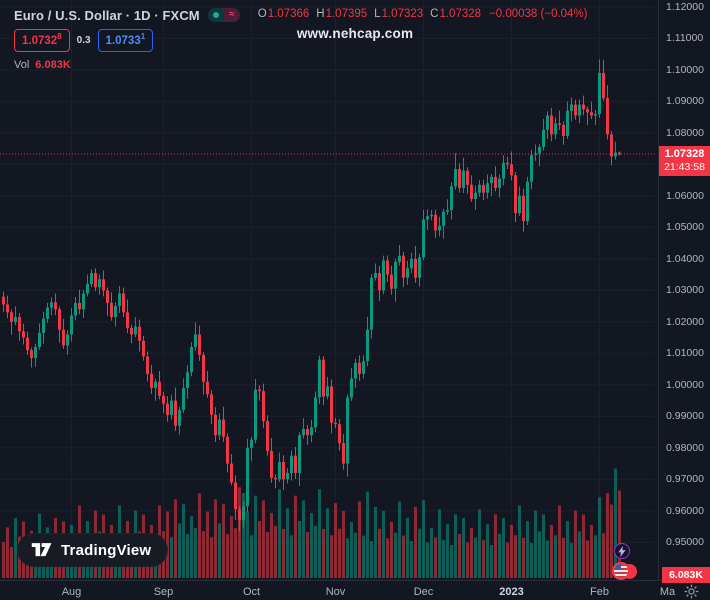  What do you see at coordinates (685, 132) in the screenshot?
I see `price-axis-label: 1.08000` at bounding box center [685, 132].